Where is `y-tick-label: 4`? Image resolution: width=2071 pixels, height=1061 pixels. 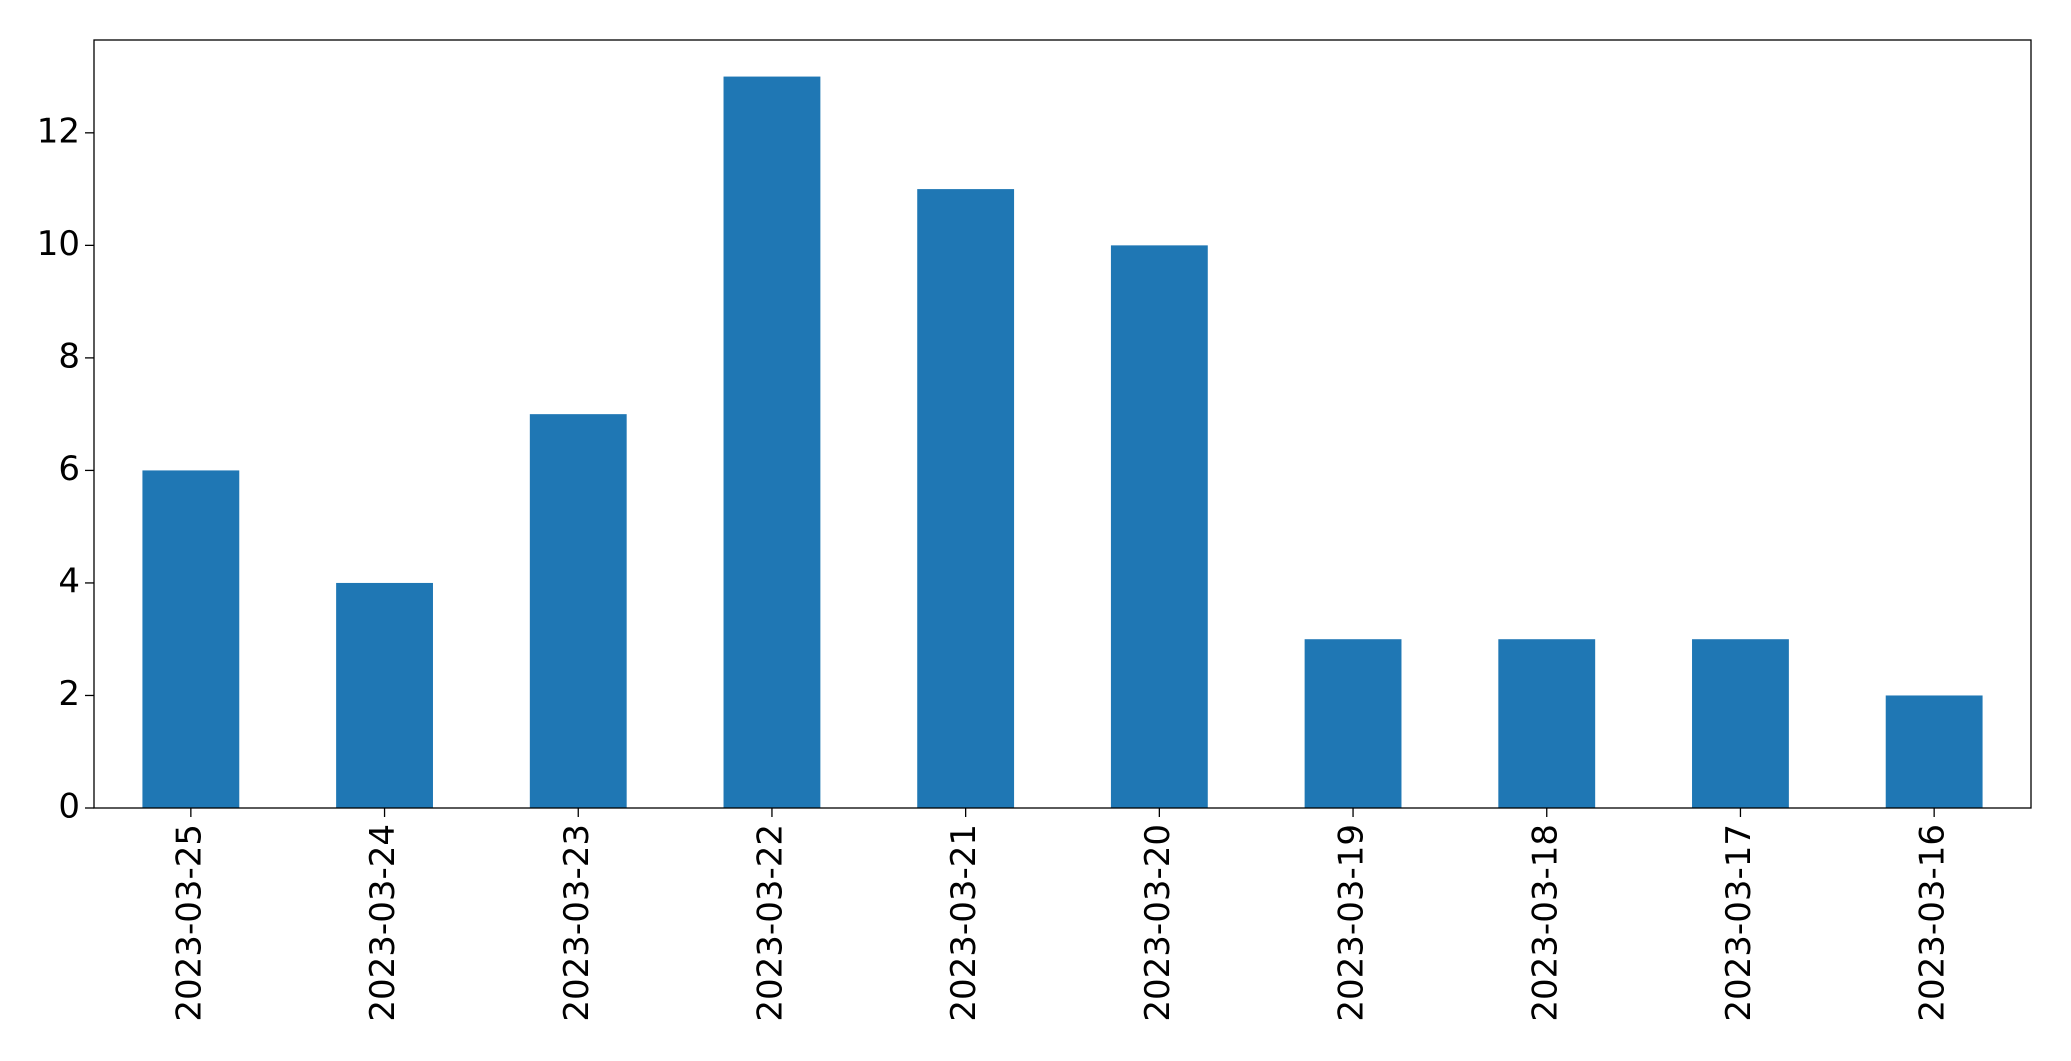
y-tick-label: 4 is located at coordinates (69, 581).